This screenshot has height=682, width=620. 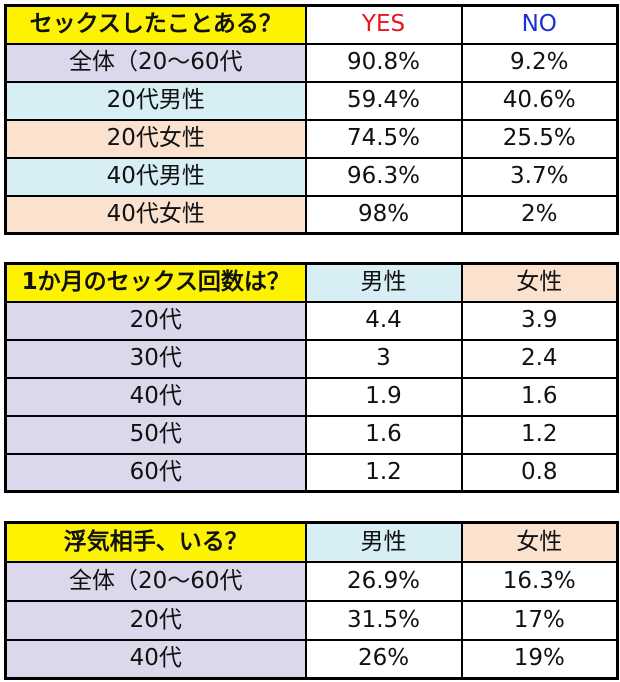 I want to click on table-row: 20代 31.5% 17%, so click(x=311, y=620).